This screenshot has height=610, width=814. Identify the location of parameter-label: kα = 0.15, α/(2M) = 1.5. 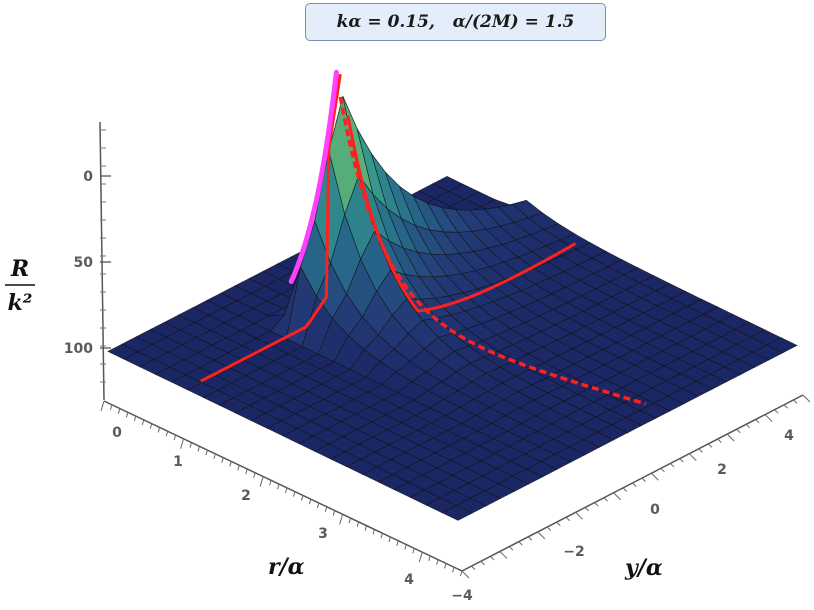
(455, 22).